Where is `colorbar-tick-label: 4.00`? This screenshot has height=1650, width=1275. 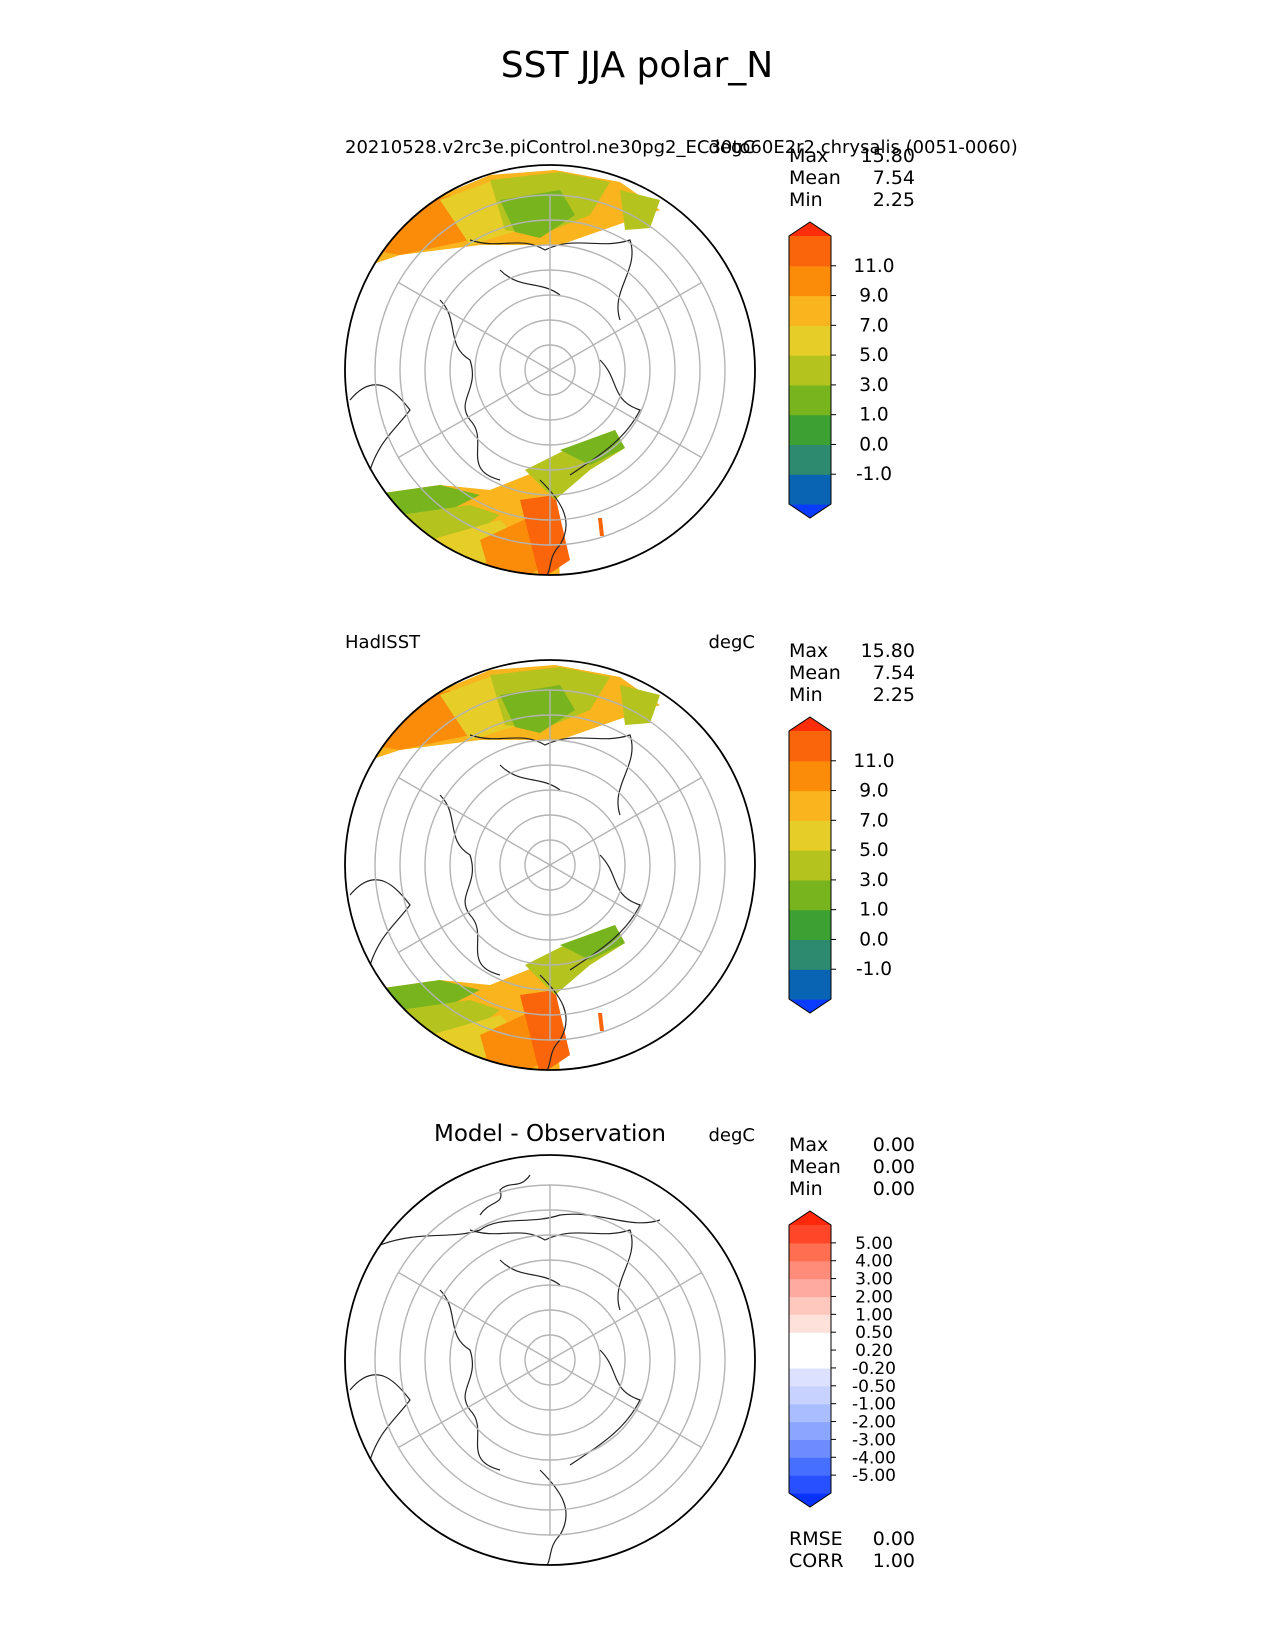
colorbar-tick-label: 4.00 is located at coordinates (874, 1262).